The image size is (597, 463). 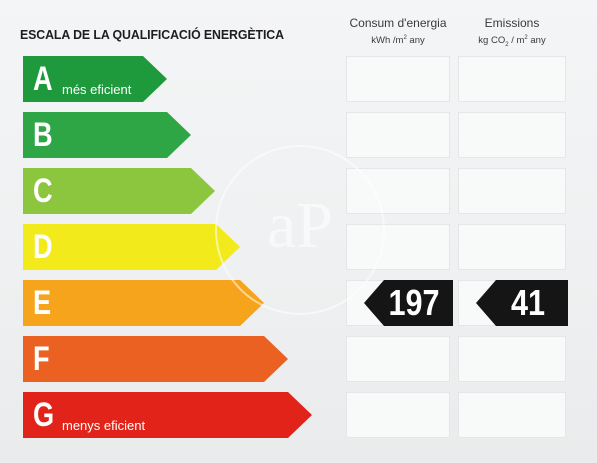 I want to click on rating-bar-d: D, so click(x=131, y=247).